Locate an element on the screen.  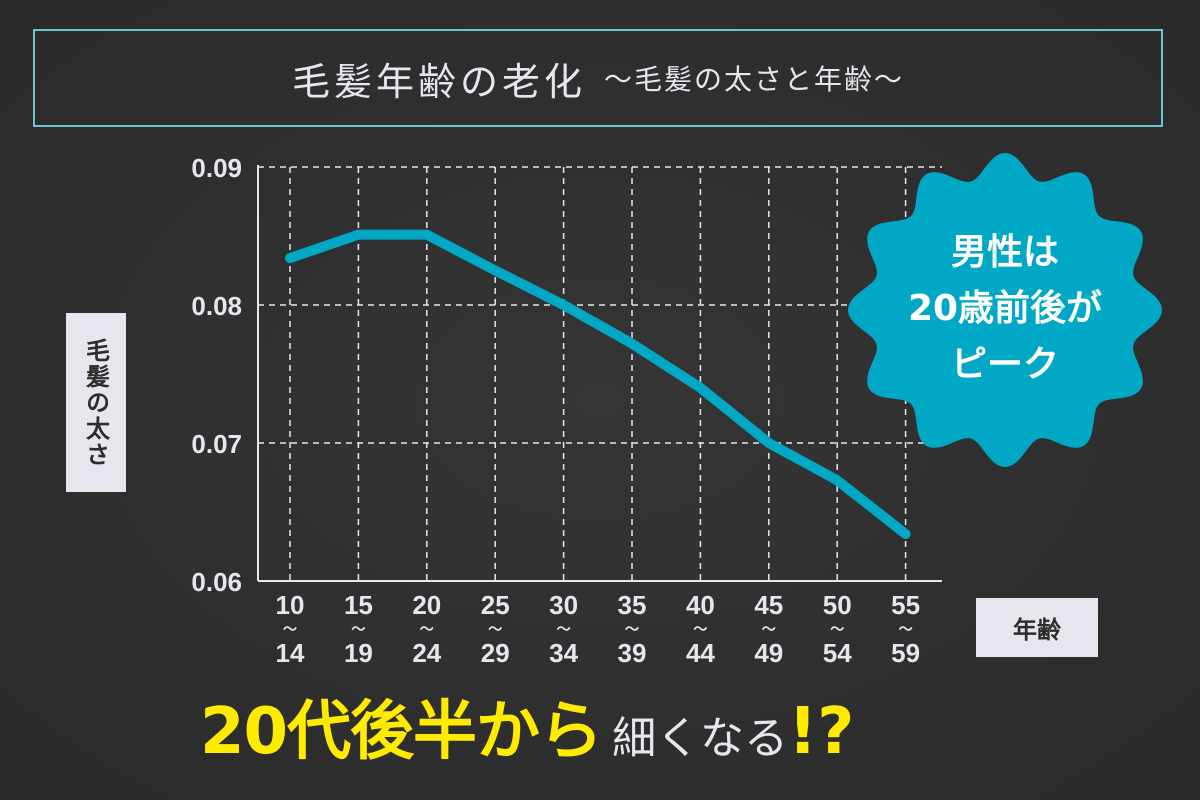
badge-line: 20歳前後が is located at coordinates (1005, 308).